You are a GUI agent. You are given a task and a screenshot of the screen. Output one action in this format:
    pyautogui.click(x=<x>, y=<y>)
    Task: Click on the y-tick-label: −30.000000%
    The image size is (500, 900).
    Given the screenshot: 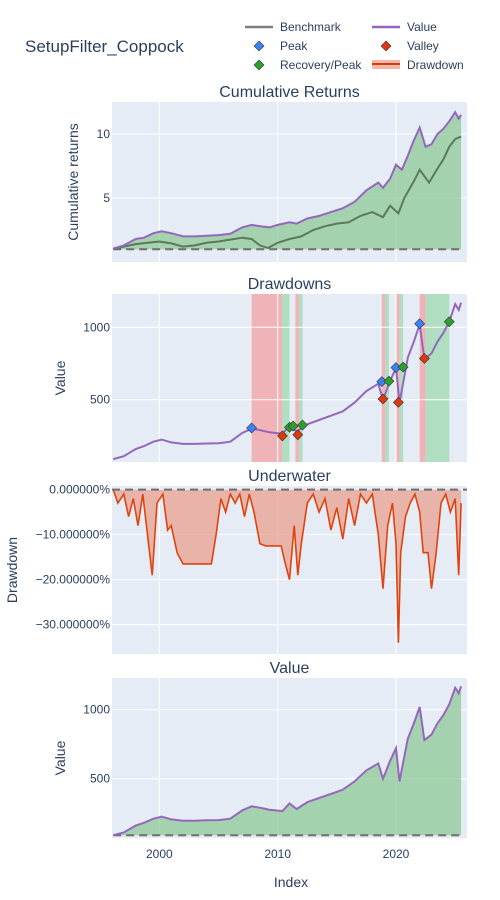 What is the action you would take?
    pyautogui.click(x=73, y=625)
    